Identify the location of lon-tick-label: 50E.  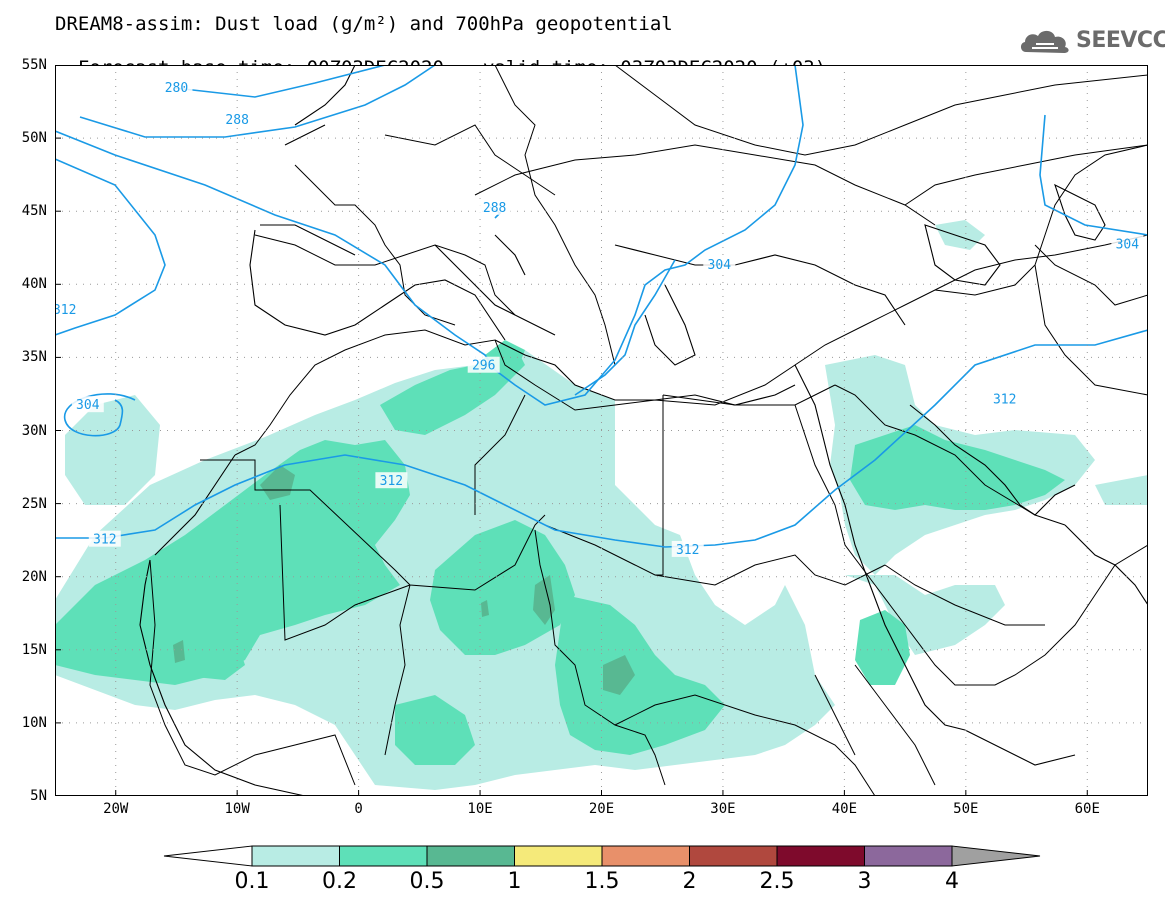
(966, 809).